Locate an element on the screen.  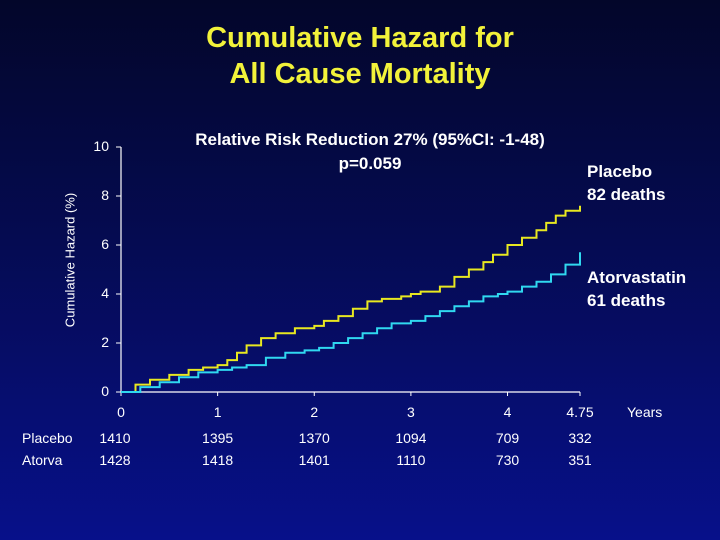
atorvastatin-deaths: 61 deaths is located at coordinates (626, 300).